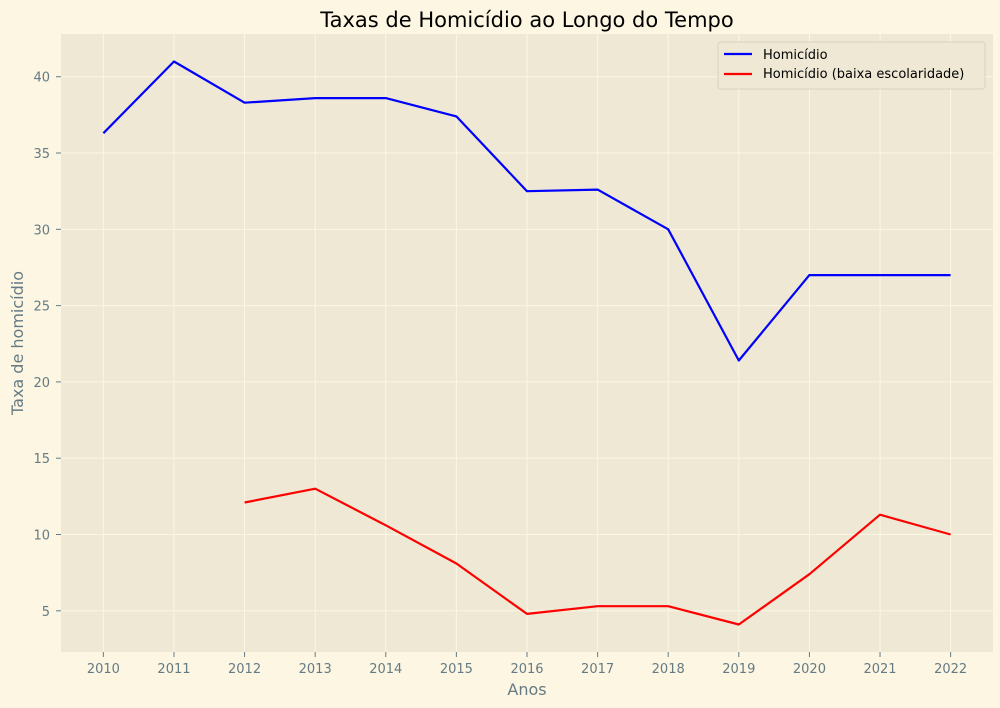 This screenshot has height=708, width=1000. What do you see at coordinates (738, 669) in the screenshot?
I see `x-tick-label: 2019` at bounding box center [738, 669].